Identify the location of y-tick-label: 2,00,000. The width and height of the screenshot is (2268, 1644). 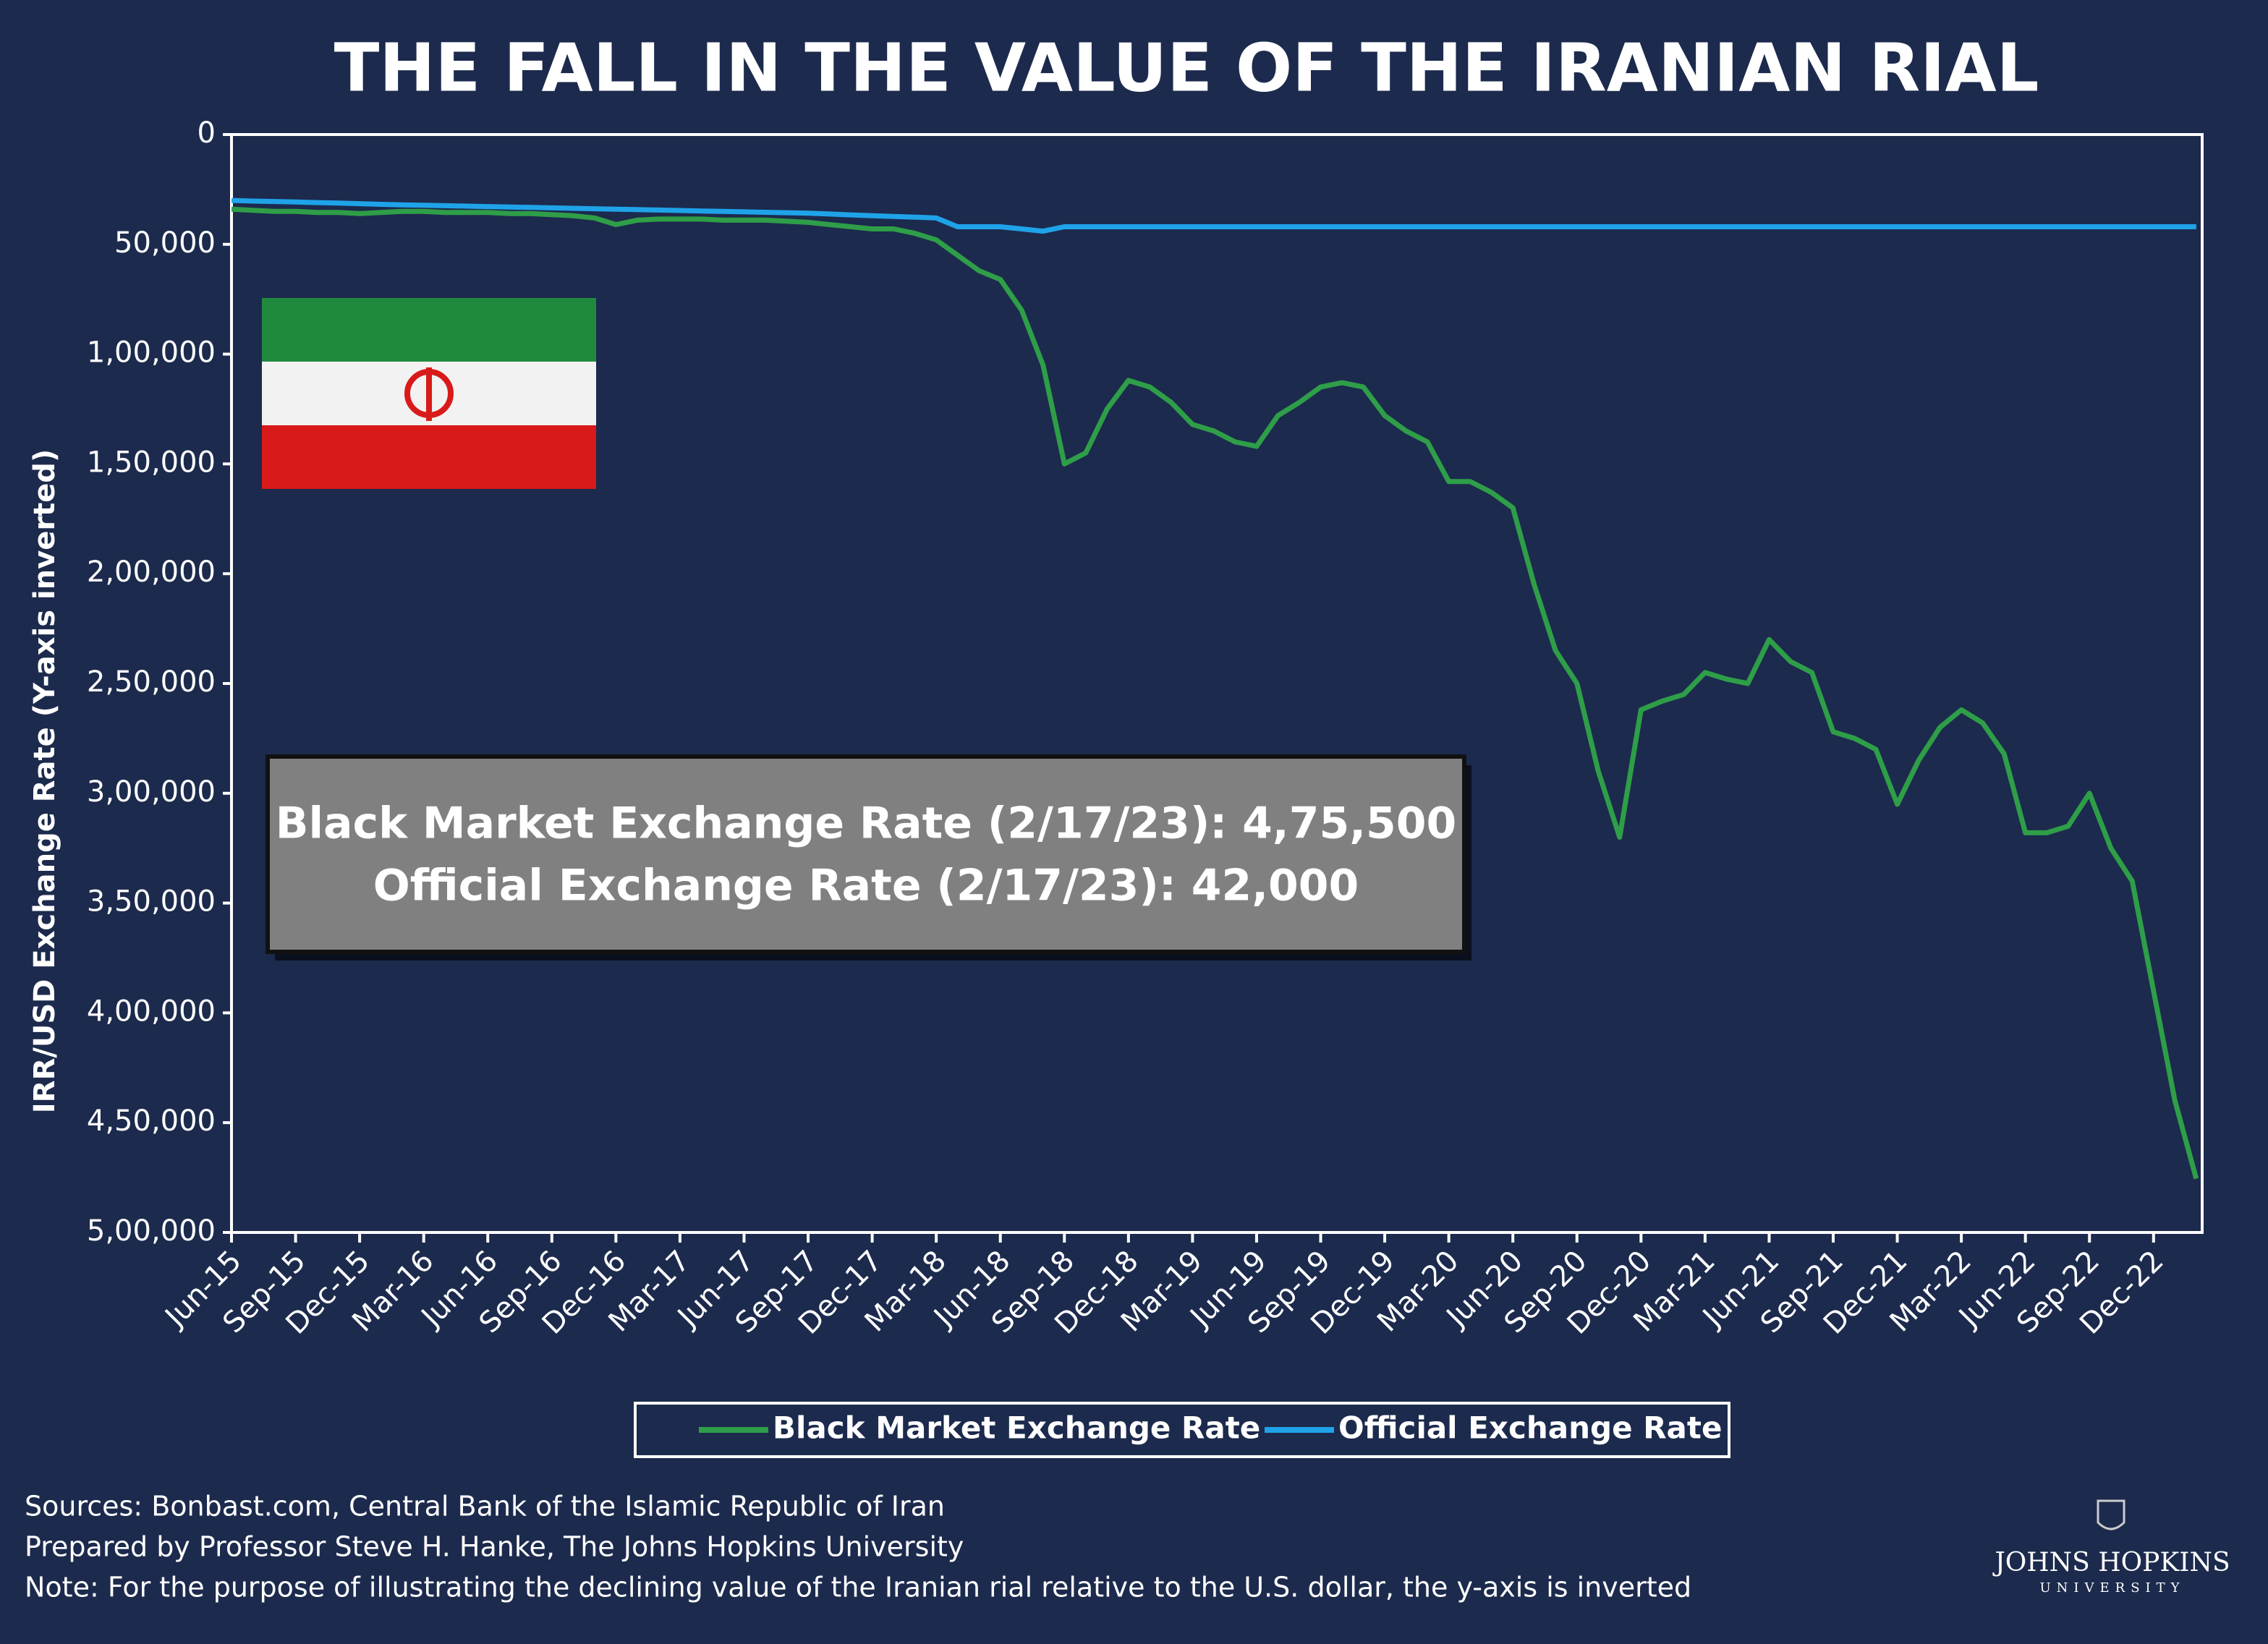
(151, 572).